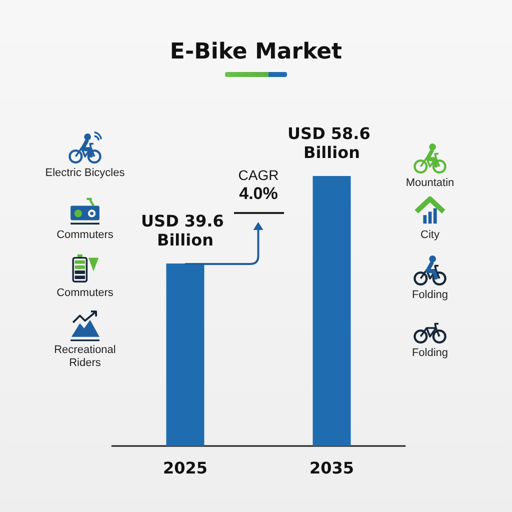  What do you see at coordinates (331, 468) in the screenshot?
I see `x-tick-label: 2035` at bounding box center [331, 468].